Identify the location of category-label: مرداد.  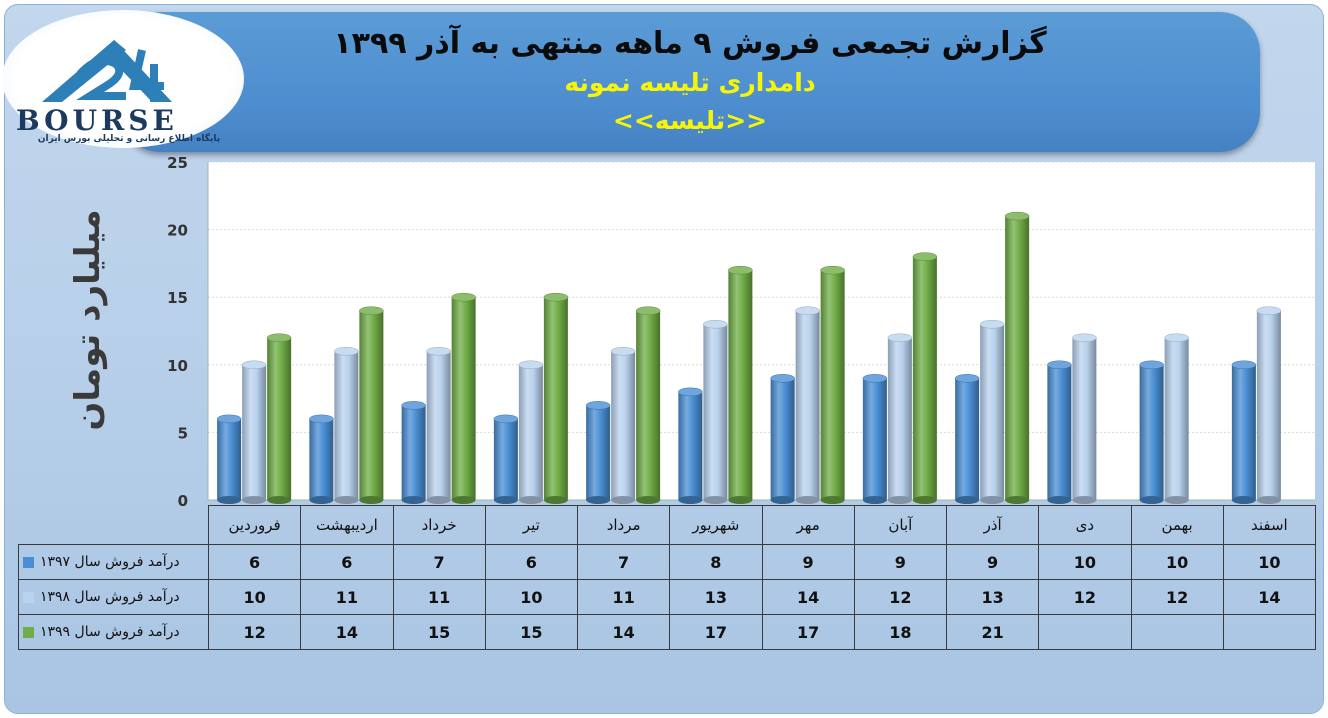
(623, 525).